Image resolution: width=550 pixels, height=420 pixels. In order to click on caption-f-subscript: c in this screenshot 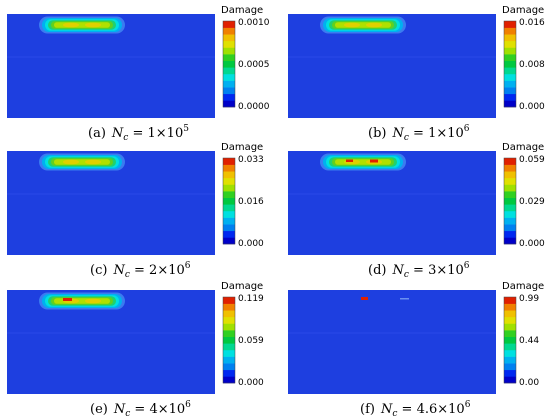, I will do `click(395, 414)`.